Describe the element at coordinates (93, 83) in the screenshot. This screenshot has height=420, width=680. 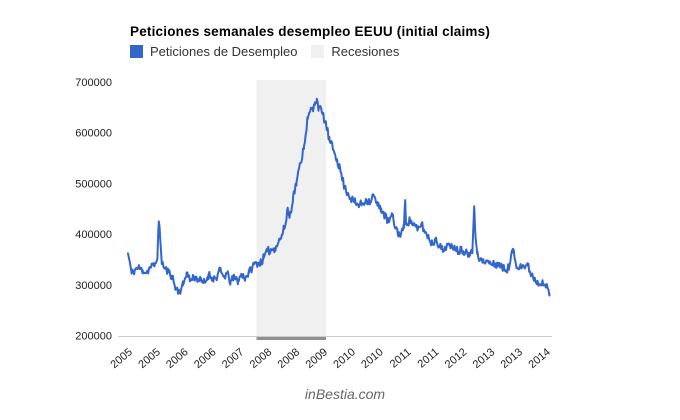
I see `y-axis-label: 700000` at that location.